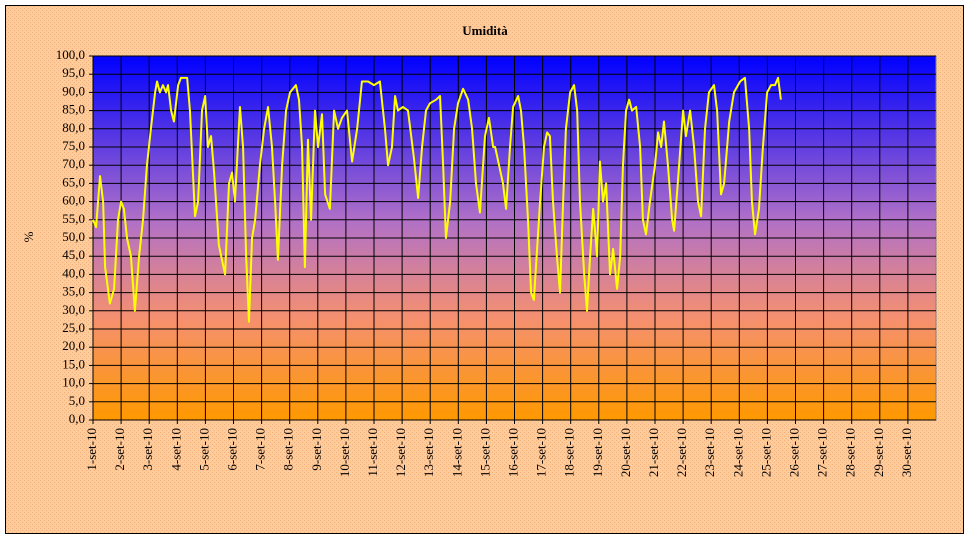 Image resolution: width=970 pixels, height=539 pixels. What do you see at coordinates (91, 449) in the screenshot?
I see `x-tick-label: 1-set-10` at bounding box center [91, 449].